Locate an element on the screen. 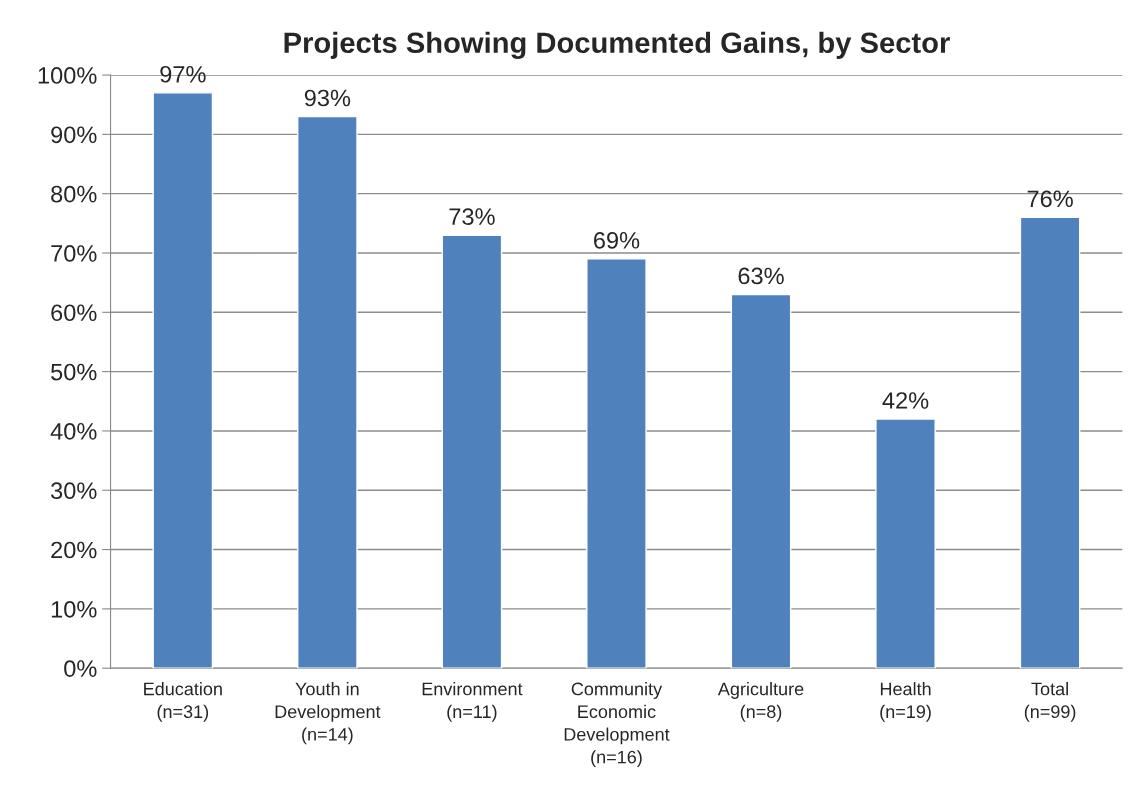 The image size is (1128, 807). data-label: 76% is located at coordinates (1050, 199).